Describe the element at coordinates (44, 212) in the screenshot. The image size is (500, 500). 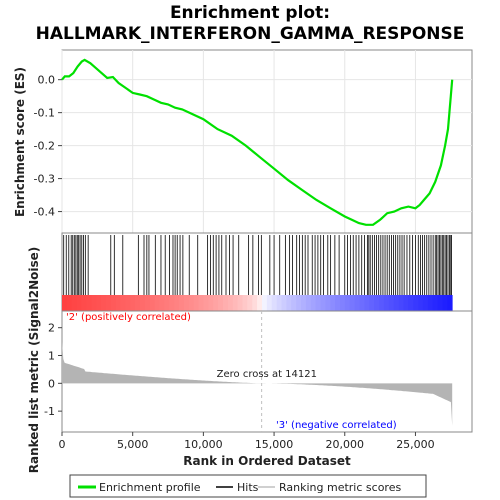
I see `es-tick-label: -0.4` at that location.